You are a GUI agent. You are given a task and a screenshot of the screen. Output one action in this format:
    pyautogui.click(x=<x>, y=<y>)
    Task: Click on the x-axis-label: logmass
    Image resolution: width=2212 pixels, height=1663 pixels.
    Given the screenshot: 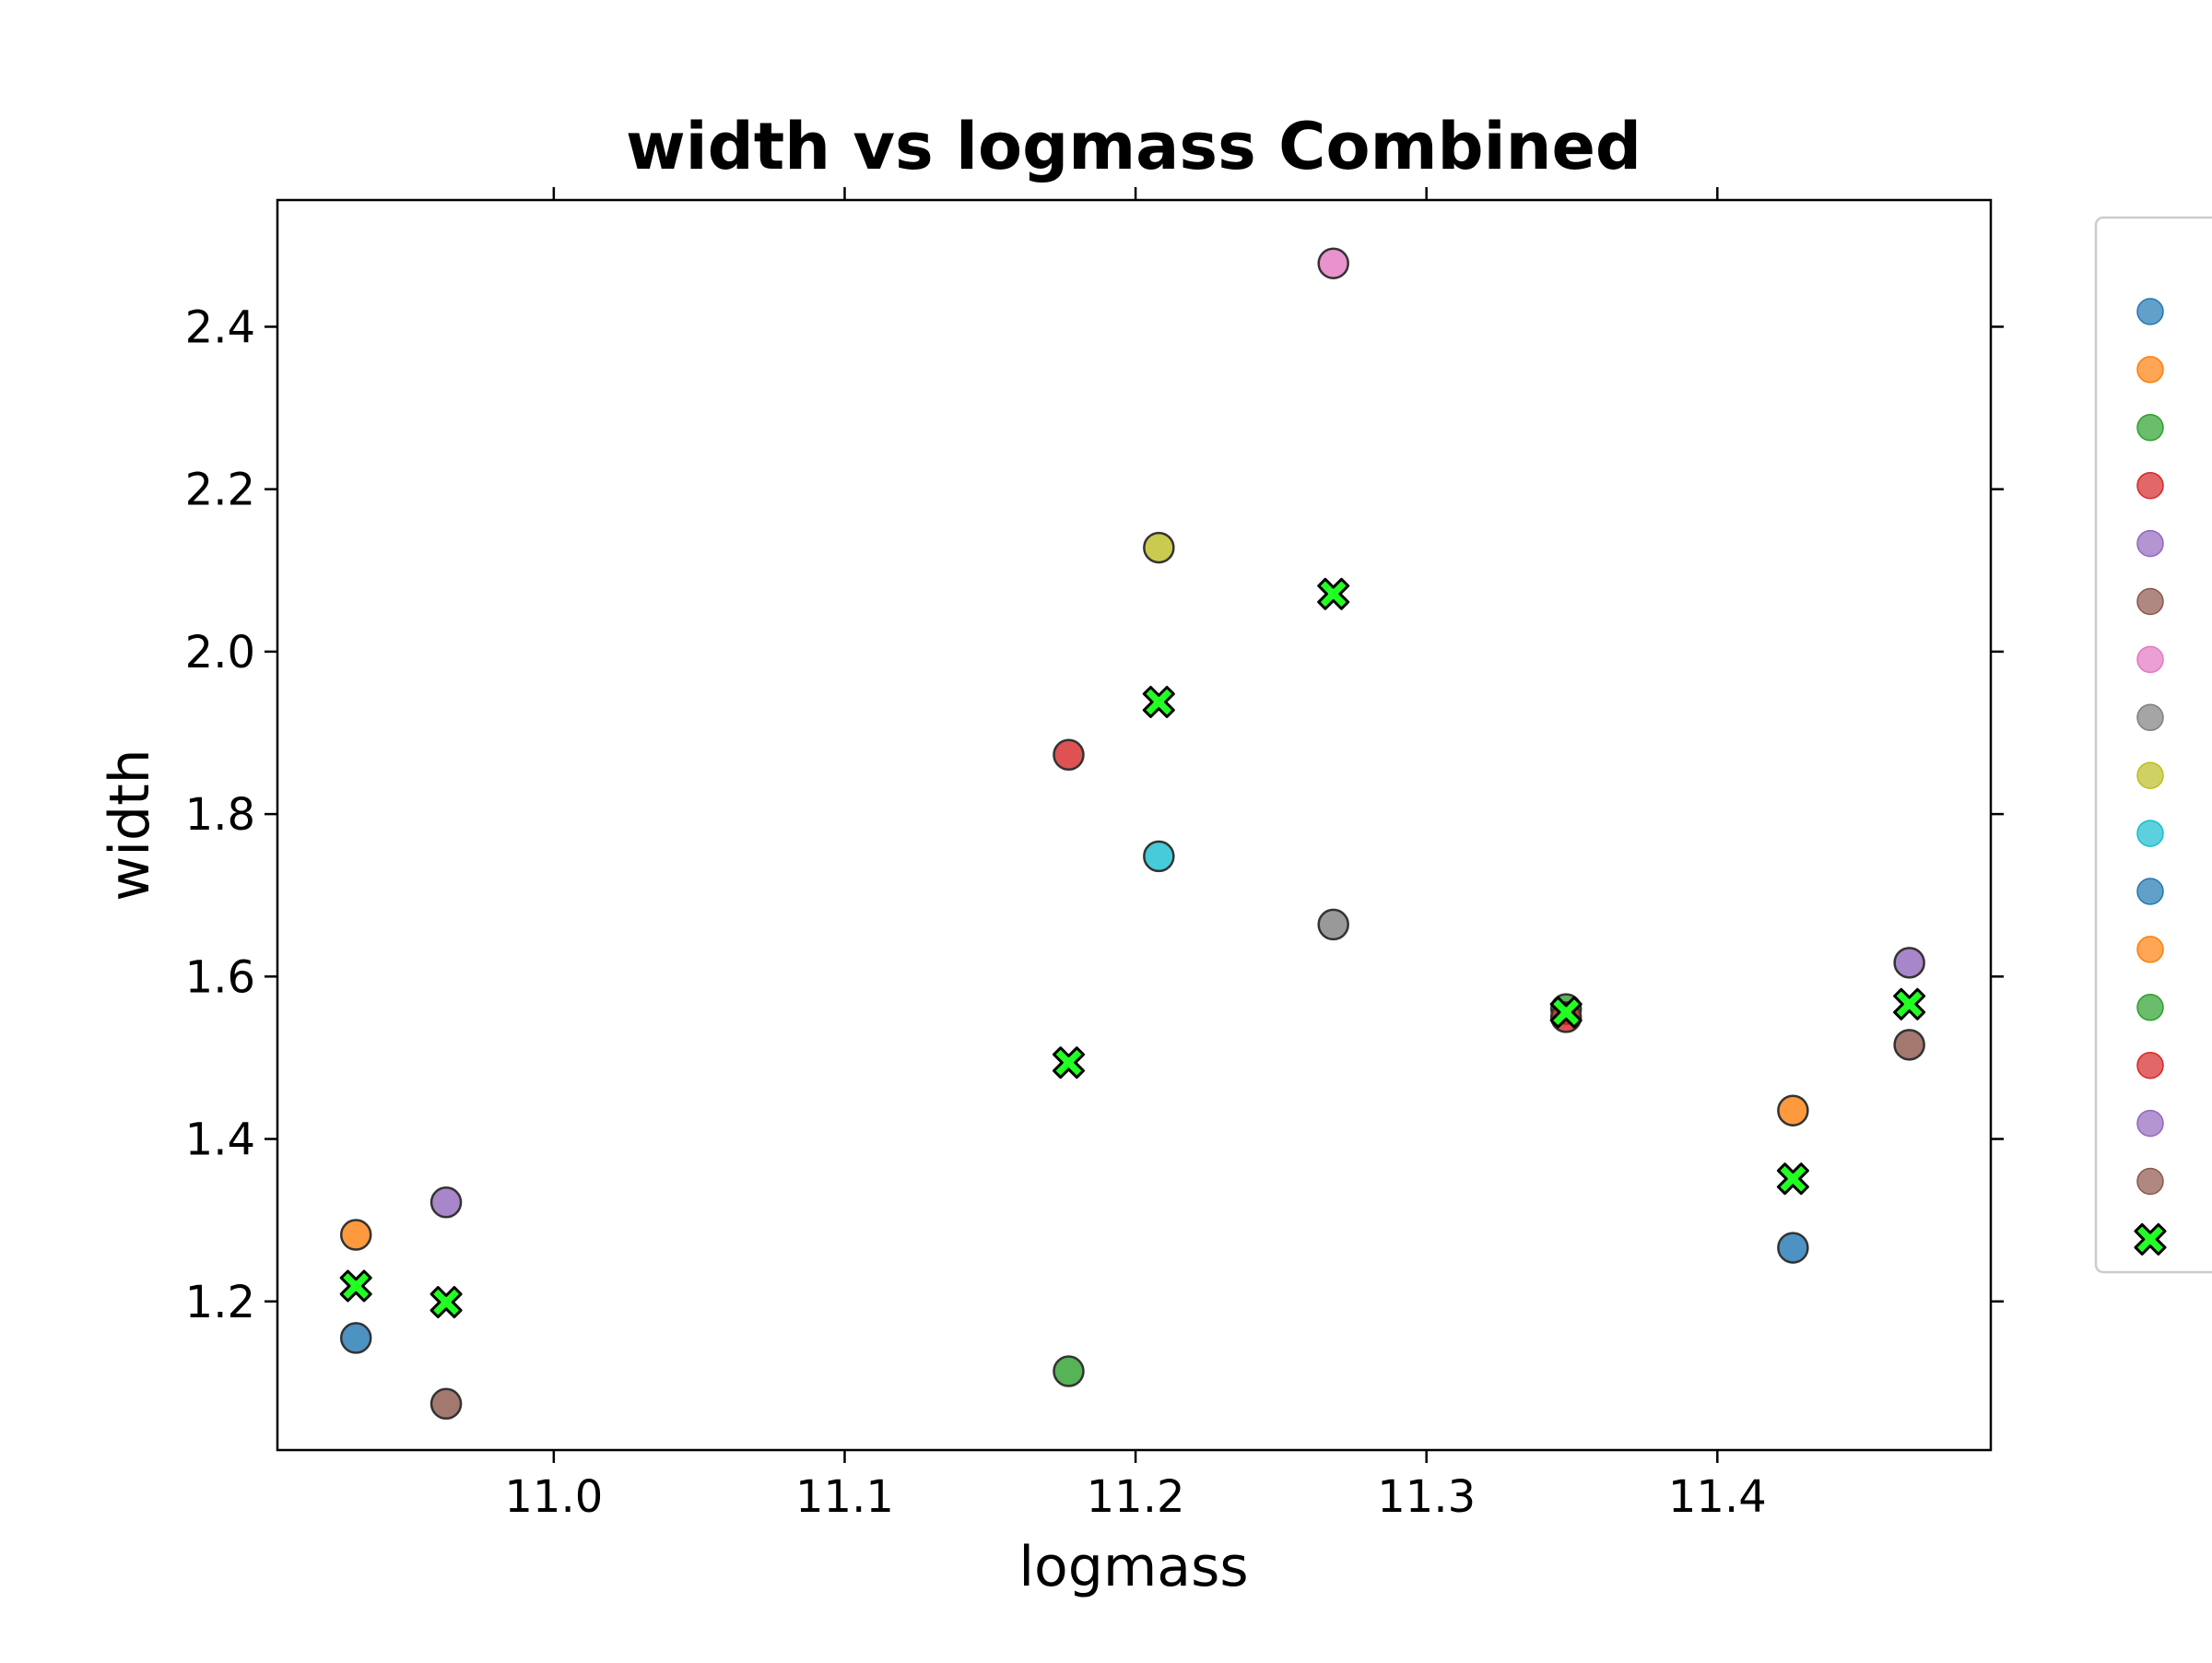 What is the action you would take?
    pyautogui.click(x=1133, y=1567)
    